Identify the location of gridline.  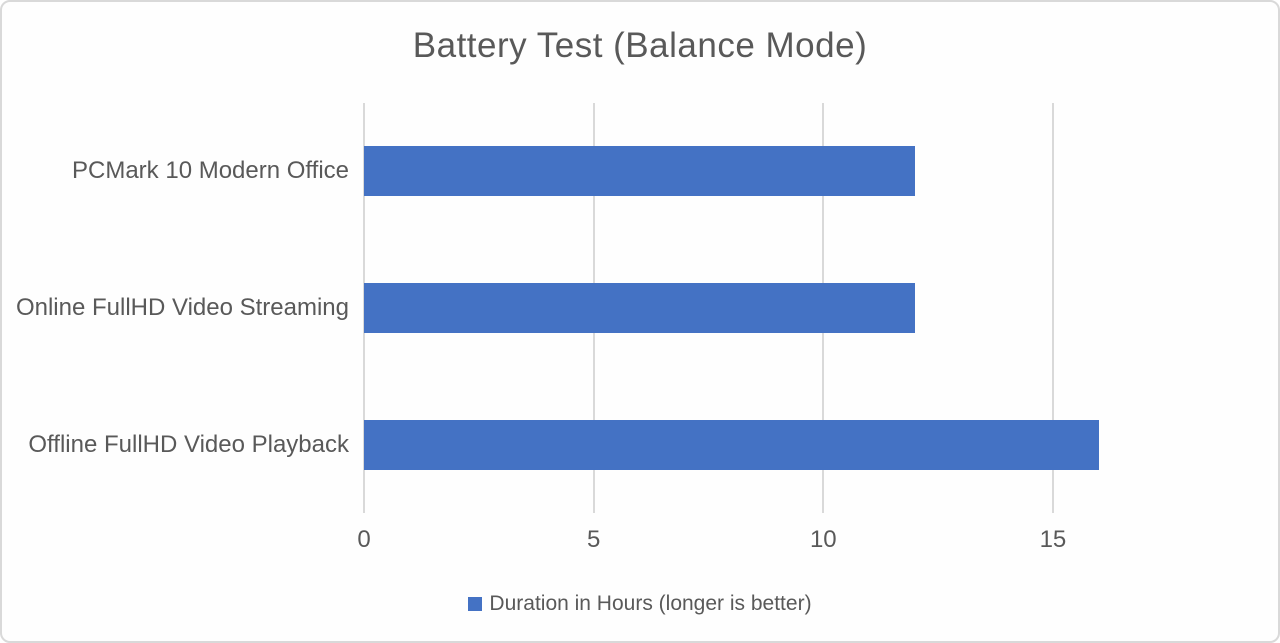
(1052, 308).